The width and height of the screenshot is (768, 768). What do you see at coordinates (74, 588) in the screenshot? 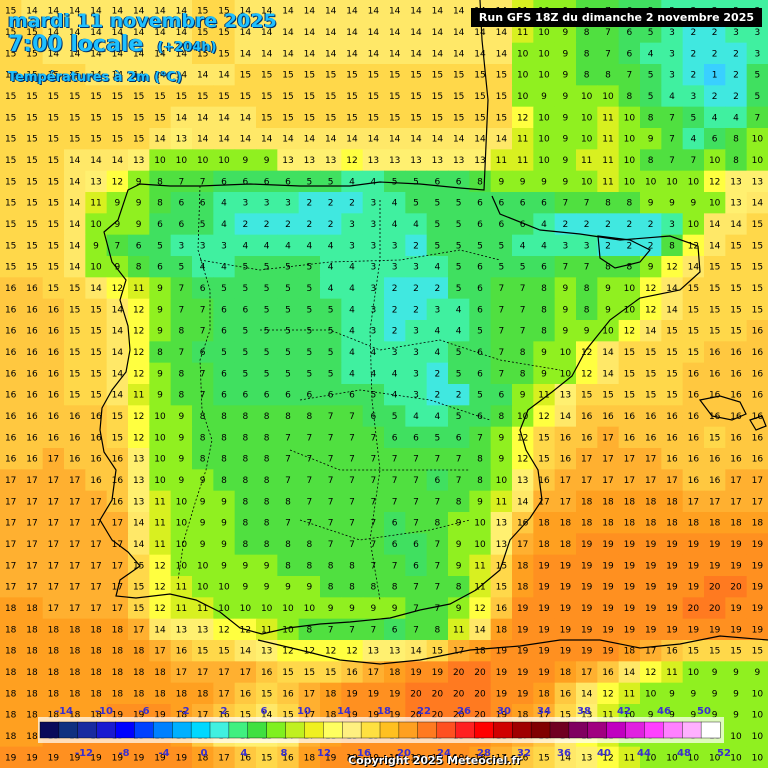
I see `temperature-value: 17` at bounding box center [74, 588].